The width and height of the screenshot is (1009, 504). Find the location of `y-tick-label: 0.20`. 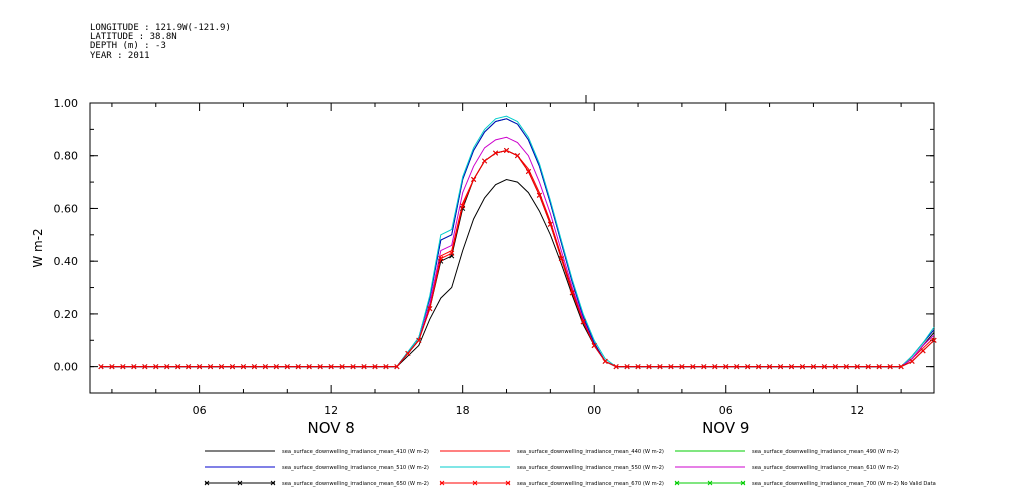

y-tick-label: 0.20 is located at coordinates (66, 314).